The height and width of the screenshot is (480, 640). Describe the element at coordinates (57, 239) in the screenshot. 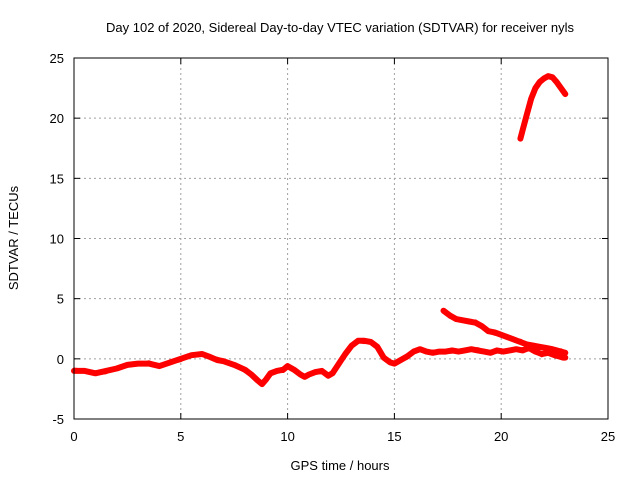

I see `y-tick-label: 10` at that location.